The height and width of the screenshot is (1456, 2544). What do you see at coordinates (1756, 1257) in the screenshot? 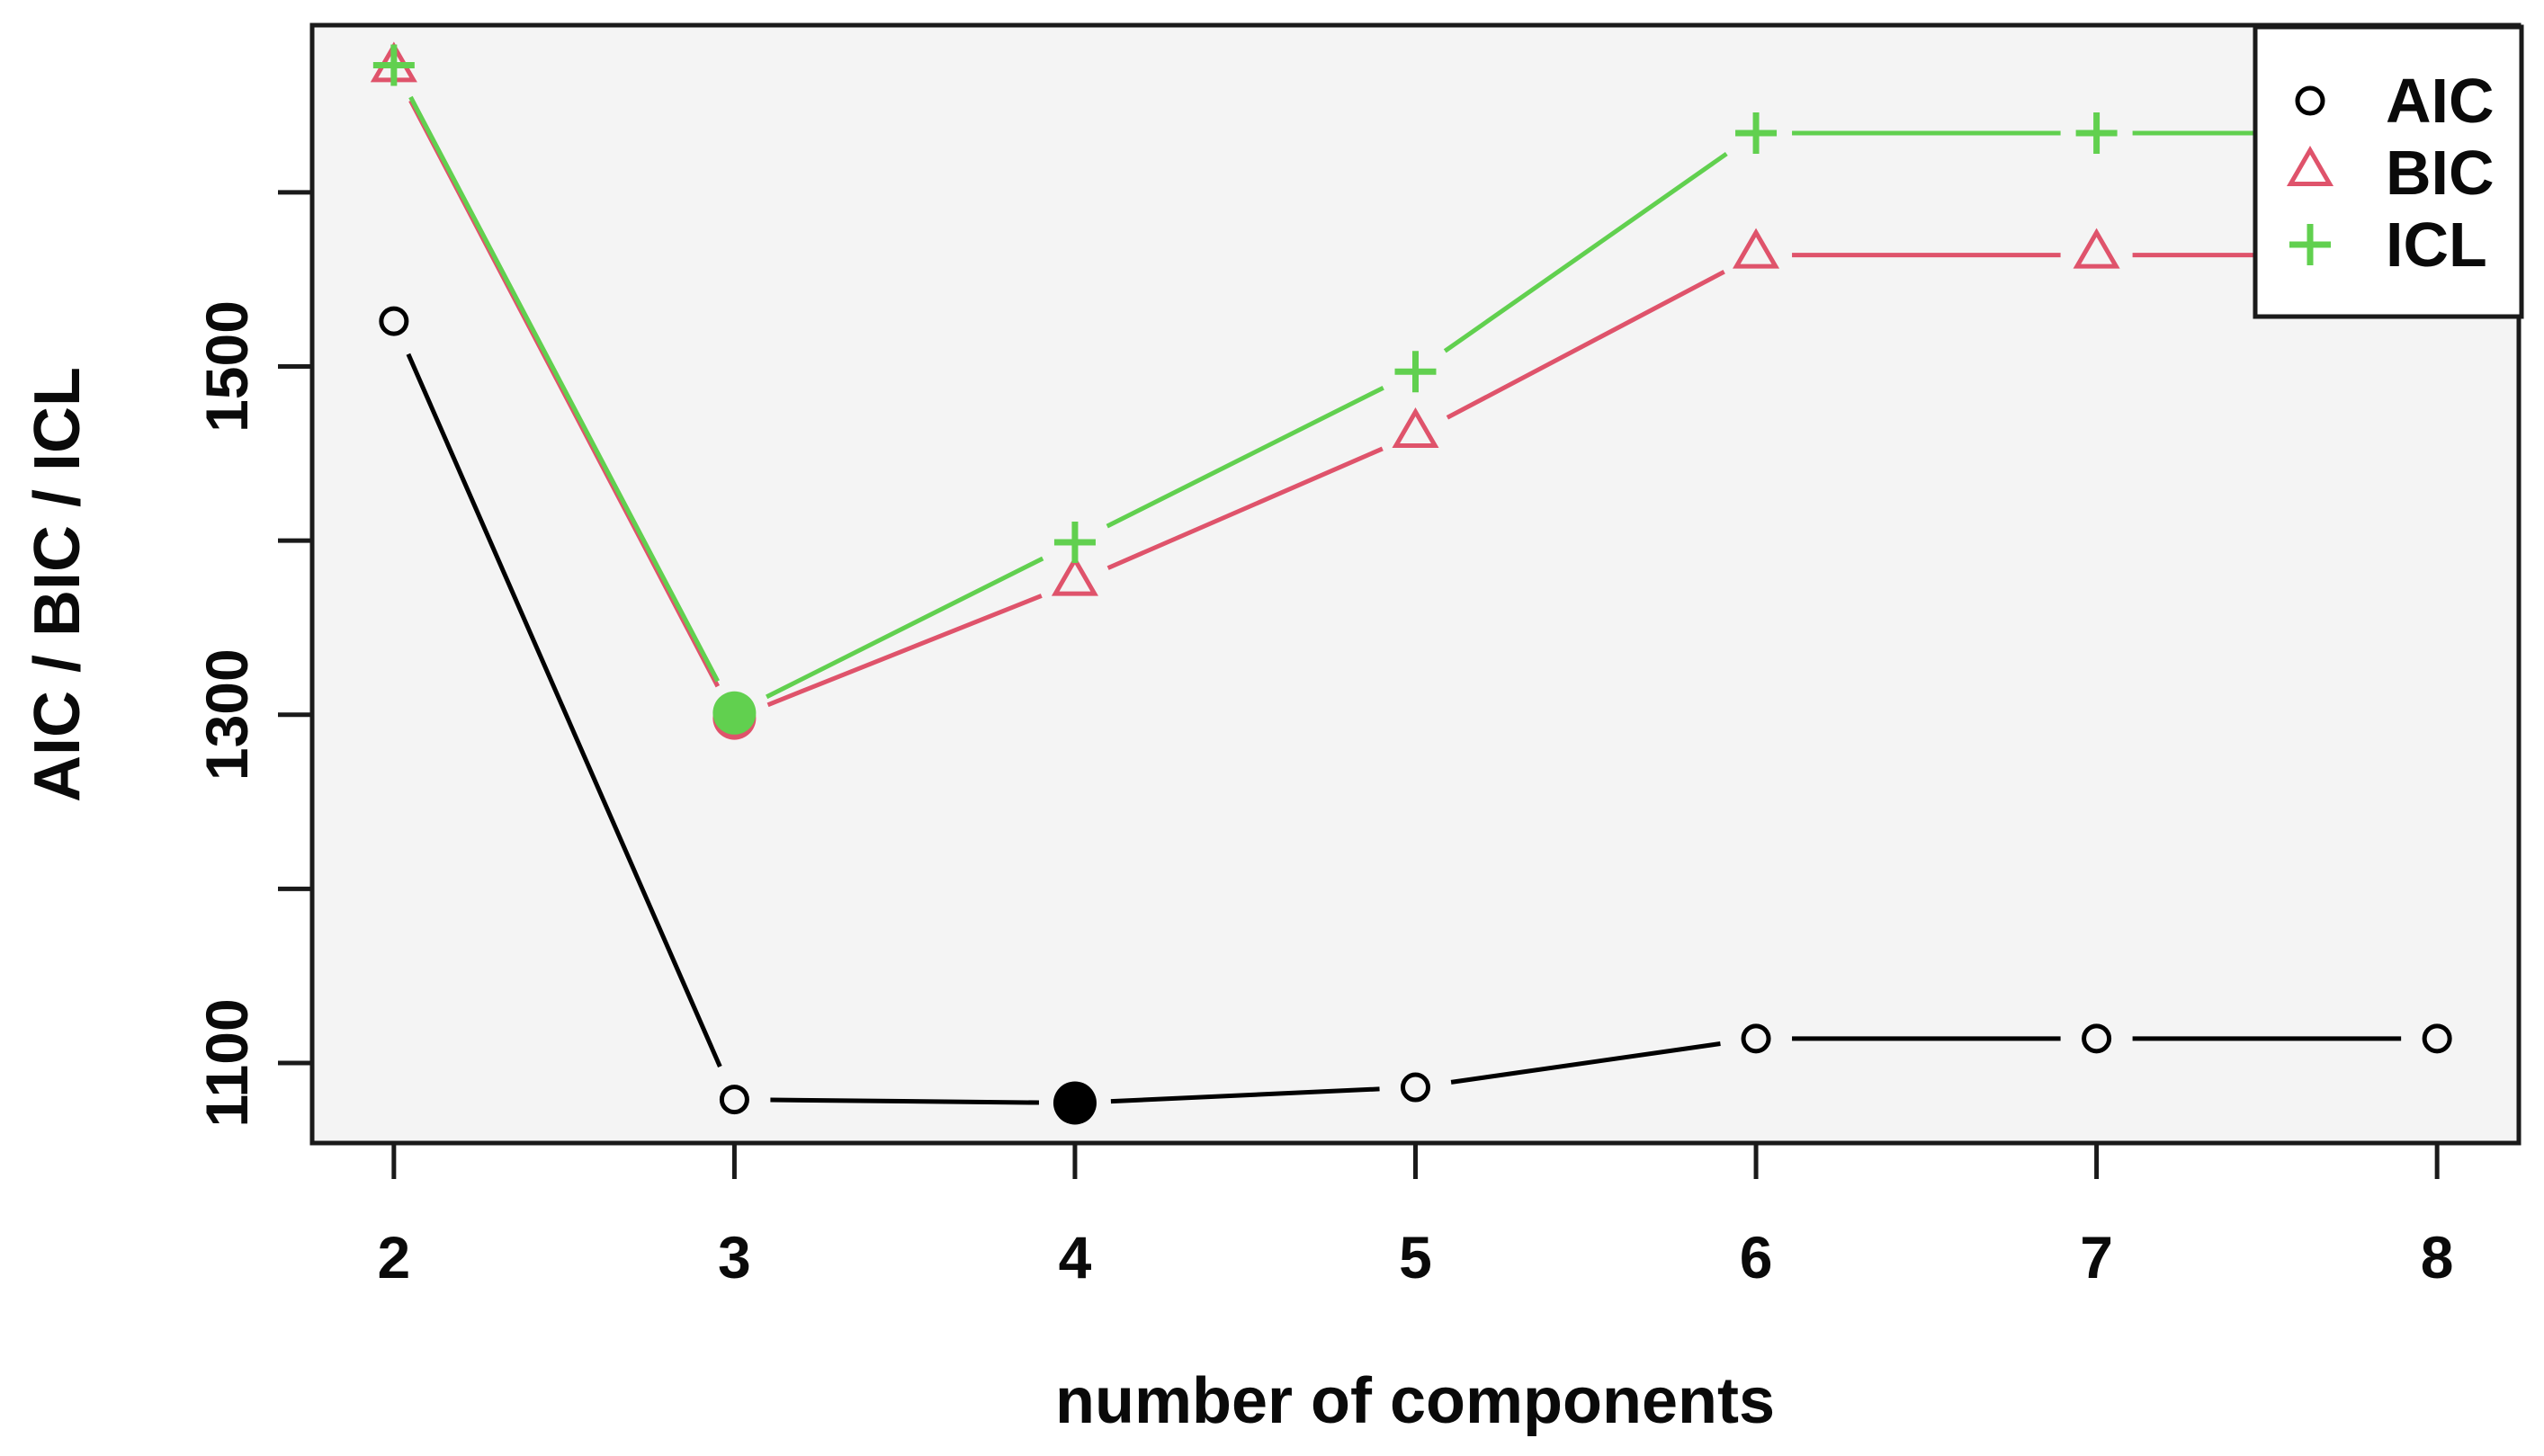
I see `x-tick-label: 6` at bounding box center [1756, 1257].